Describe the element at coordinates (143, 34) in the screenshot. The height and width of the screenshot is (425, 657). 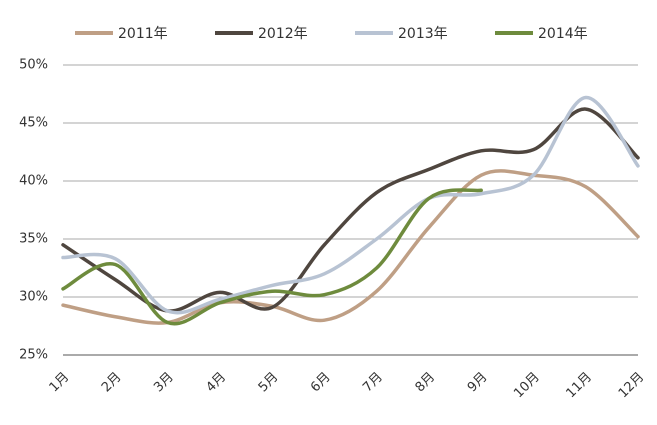
I see `legend-label: 2011年` at that location.